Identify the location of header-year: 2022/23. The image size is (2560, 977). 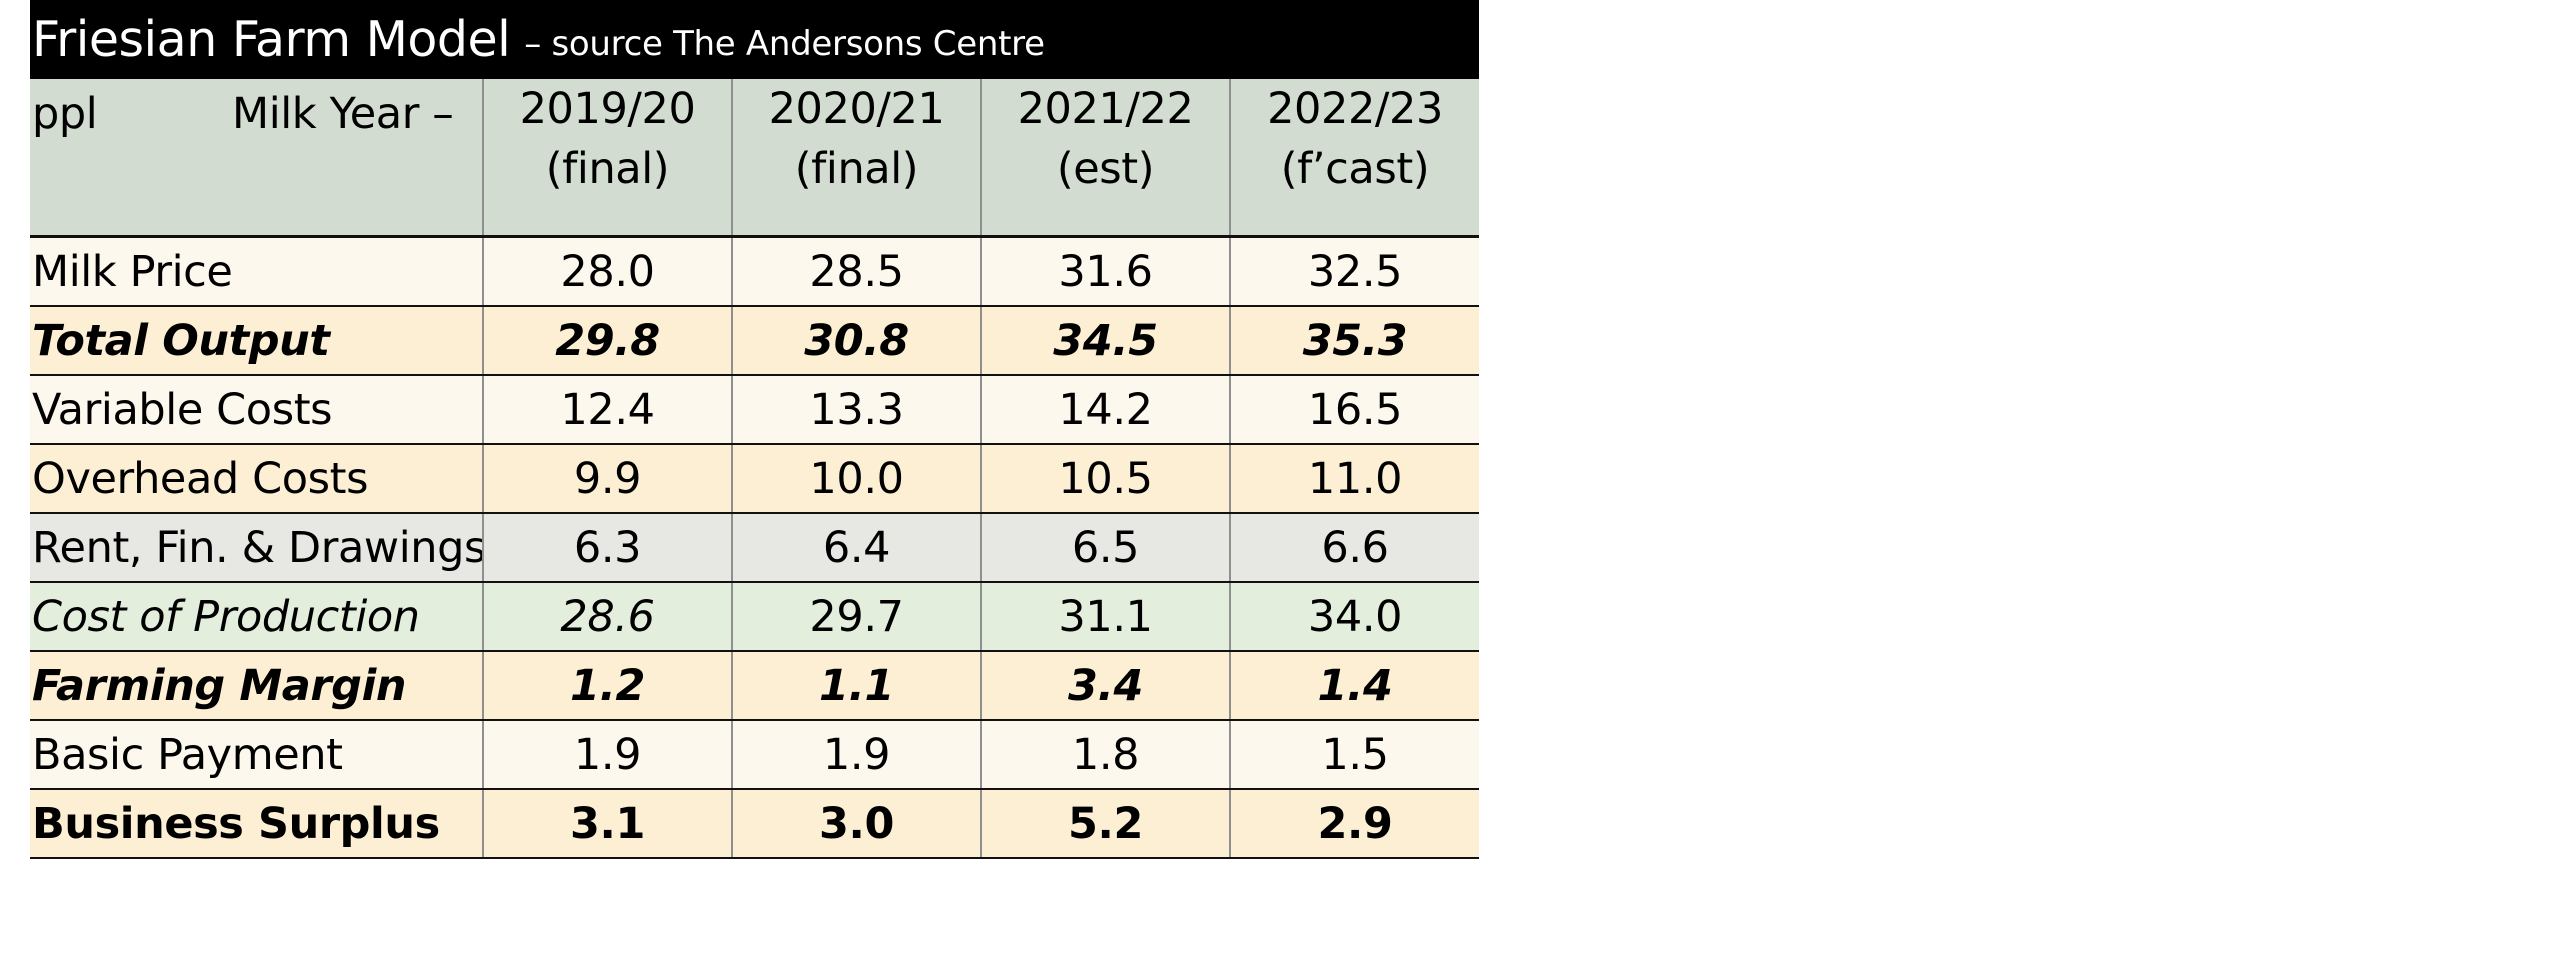
(1355, 109).